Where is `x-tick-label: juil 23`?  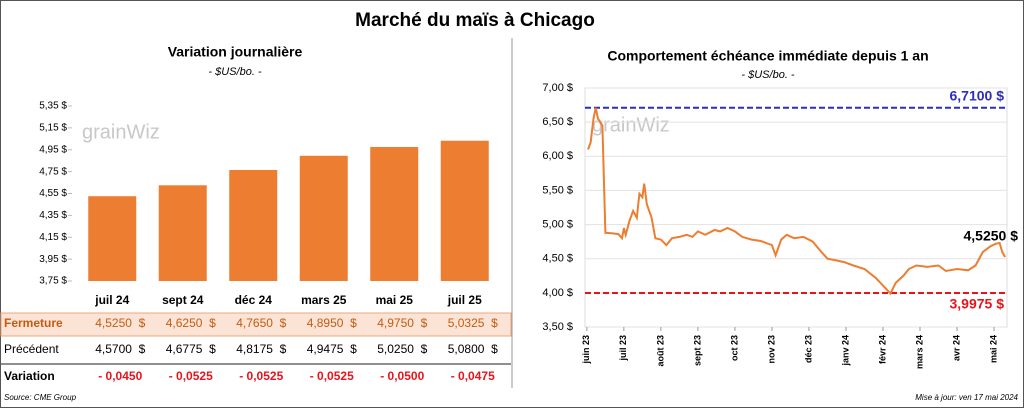
x-tick-label: juil 23 is located at coordinates (623, 348).